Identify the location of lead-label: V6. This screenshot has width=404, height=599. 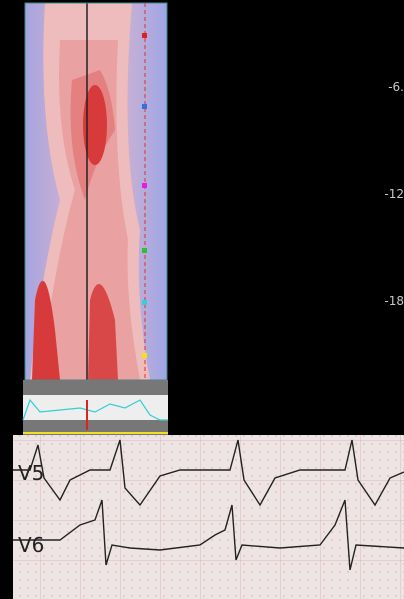
(31, 545).